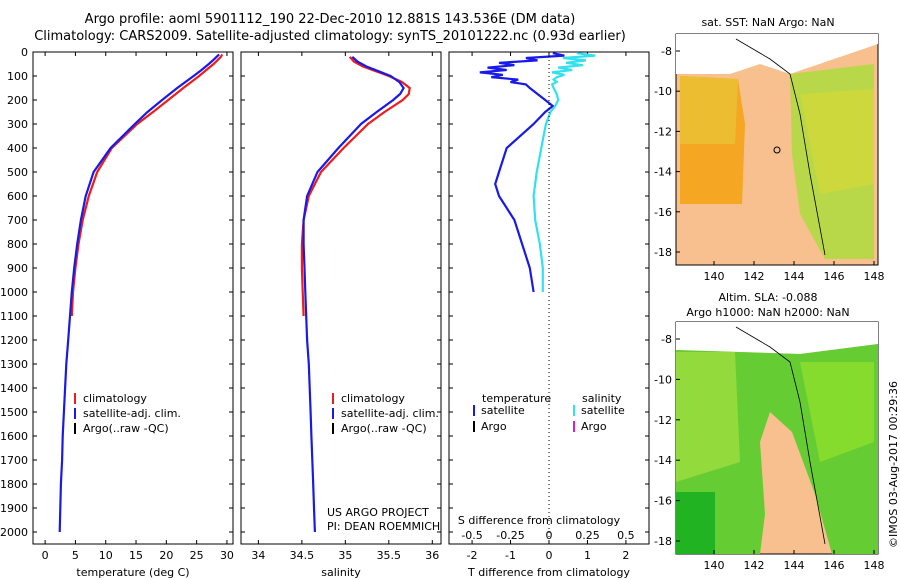 The width and height of the screenshot is (900, 580). I want to click on y-tick-label: 700, so click(17, 220).